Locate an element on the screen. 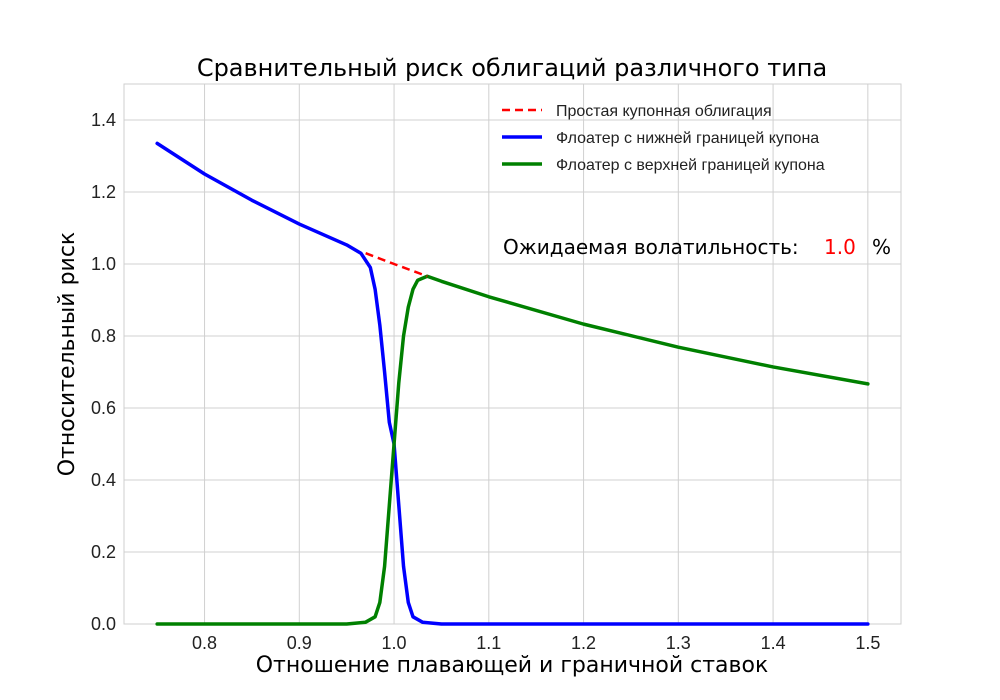 This screenshot has height=700, width=1000. x-tick-label: 1.5 is located at coordinates (867, 643).